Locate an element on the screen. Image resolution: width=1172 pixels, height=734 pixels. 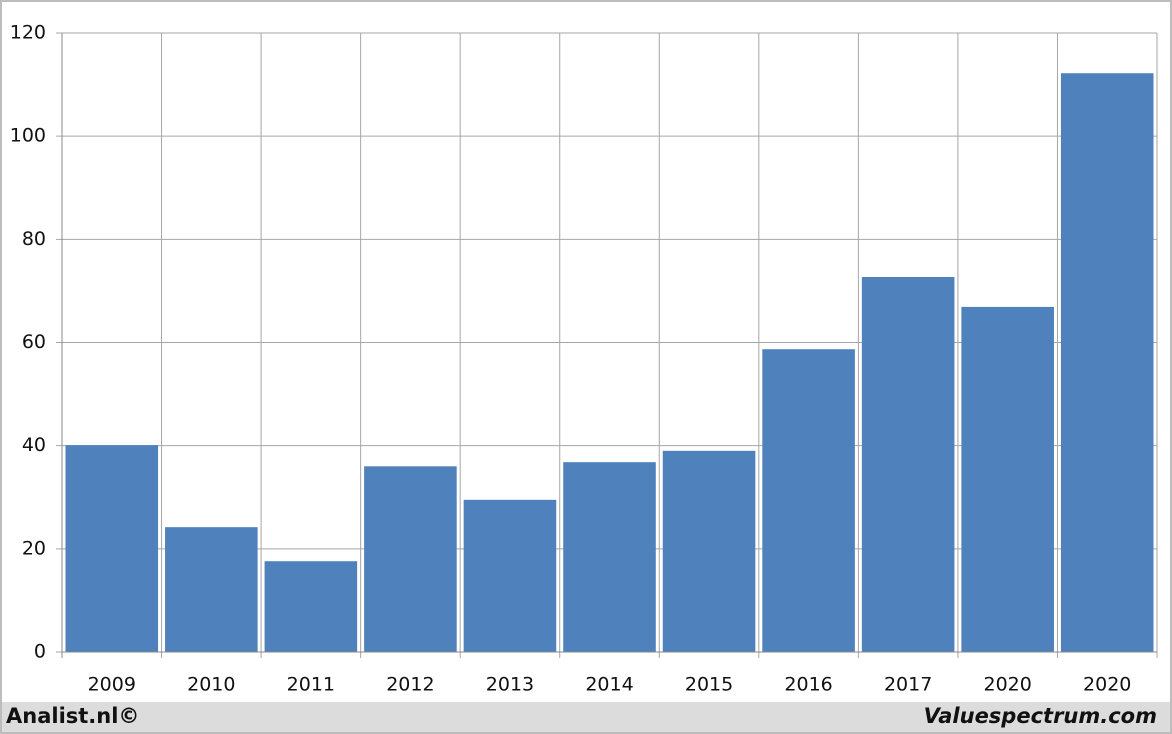
y-tick-label: 100 is located at coordinates (28, 136).